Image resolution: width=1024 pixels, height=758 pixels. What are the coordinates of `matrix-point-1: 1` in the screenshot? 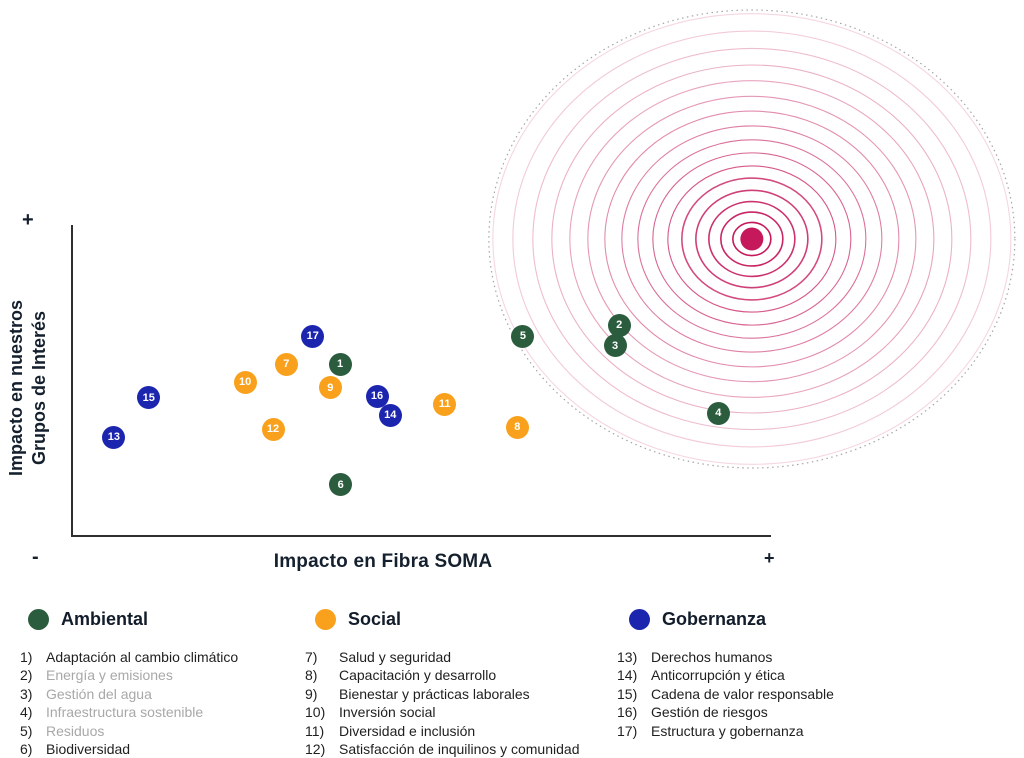 It's located at (340, 364).